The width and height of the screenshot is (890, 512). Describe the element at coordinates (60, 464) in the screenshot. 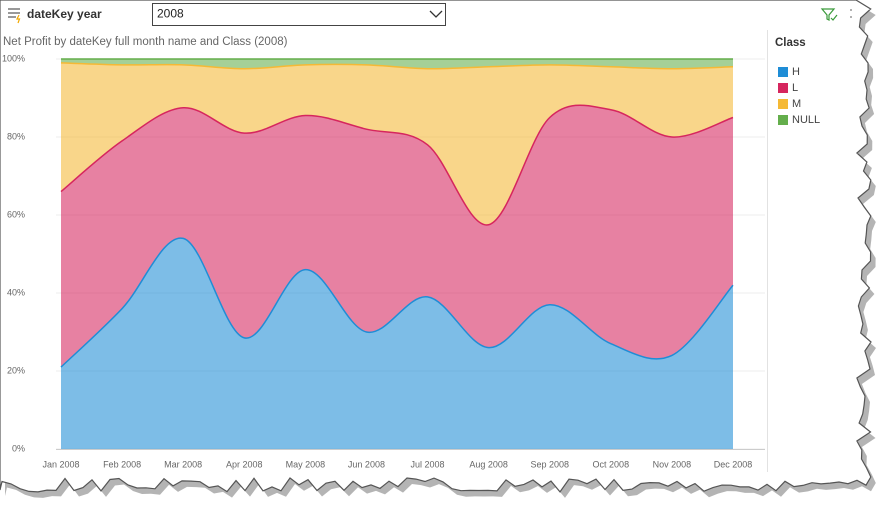

I see `x-tick-label: Jan 2008` at that location.